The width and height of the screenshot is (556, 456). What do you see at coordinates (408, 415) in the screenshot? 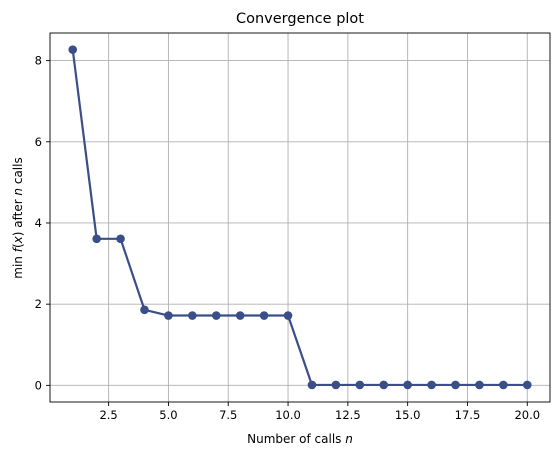
I see `x-tick-label: 15.0` at bounding box center [408, 415].